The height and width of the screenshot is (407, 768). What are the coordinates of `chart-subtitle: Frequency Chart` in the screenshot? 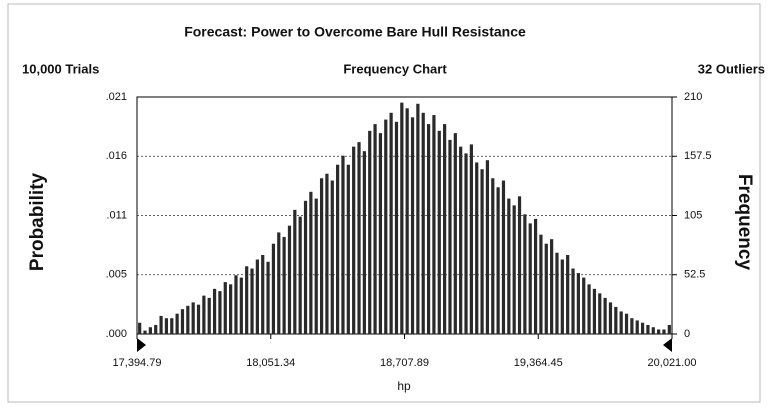 It's located at (395, 68).